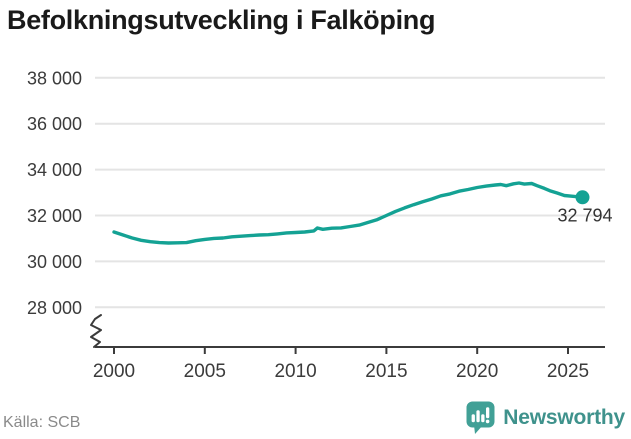 The width and height of the screenshot is (631, 439). What do you see at coordinates (295, 371) in the screenshot?
I see `x-tick-label: 2010` at bounding box center [295, 371].